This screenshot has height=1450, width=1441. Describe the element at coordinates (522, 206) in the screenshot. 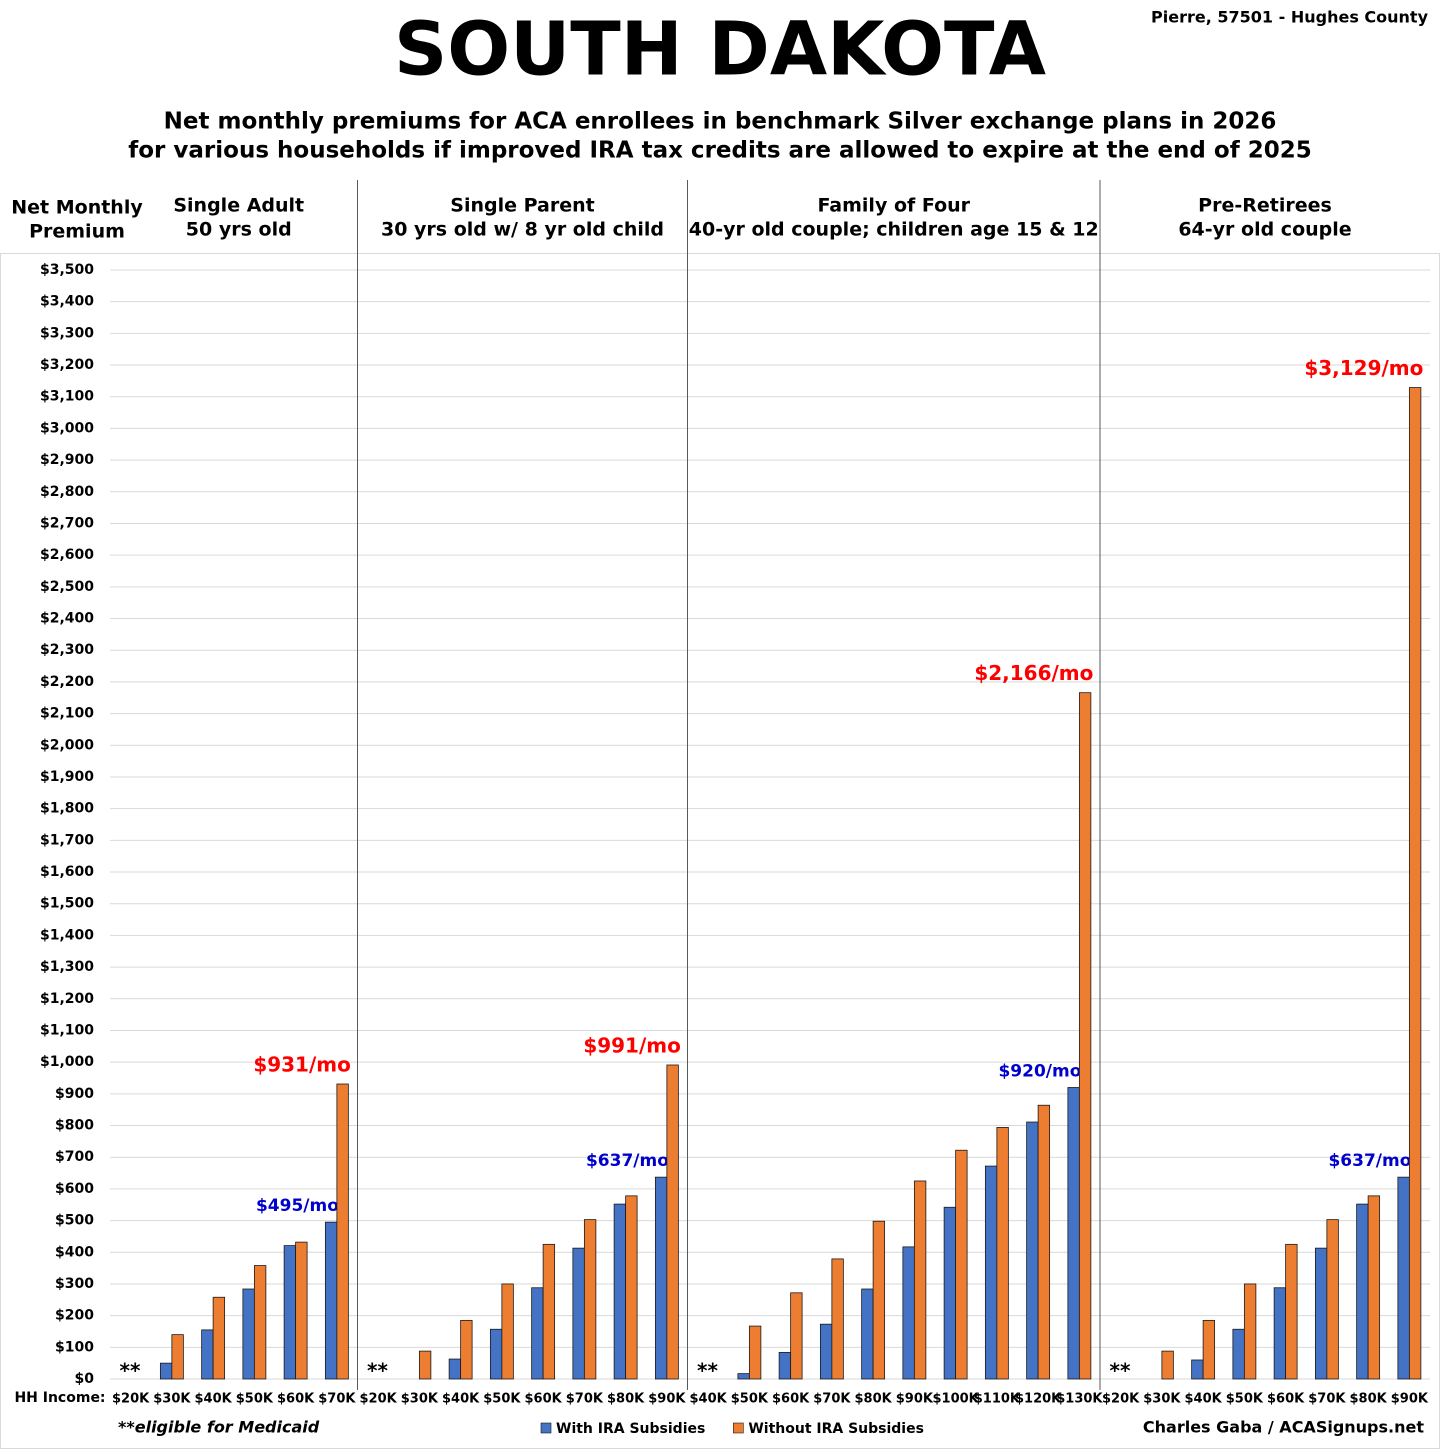

I see `panel-title: Single Parent` at that location.